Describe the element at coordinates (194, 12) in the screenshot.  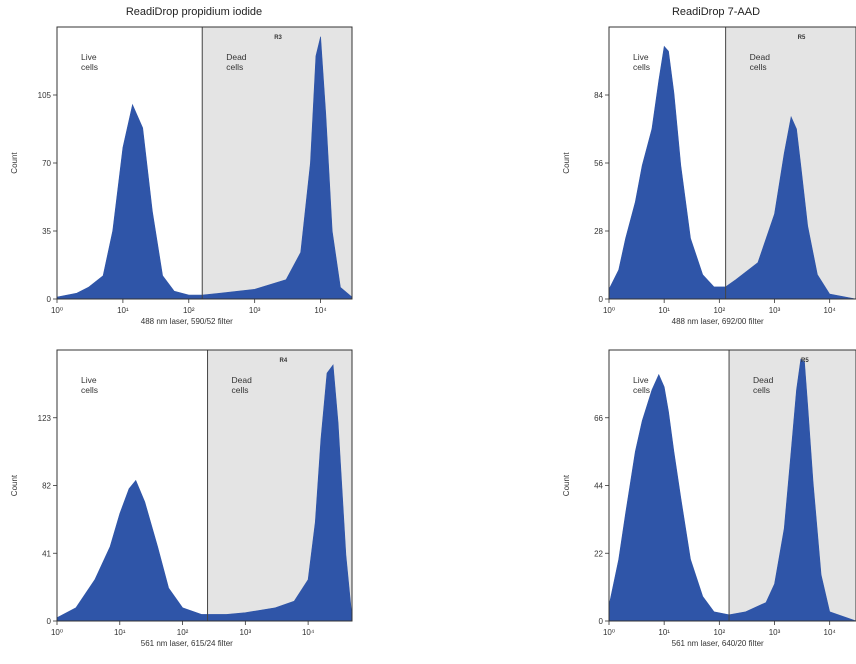
I see `left-column-title: ReadiDrop propidium iodide` at that location.